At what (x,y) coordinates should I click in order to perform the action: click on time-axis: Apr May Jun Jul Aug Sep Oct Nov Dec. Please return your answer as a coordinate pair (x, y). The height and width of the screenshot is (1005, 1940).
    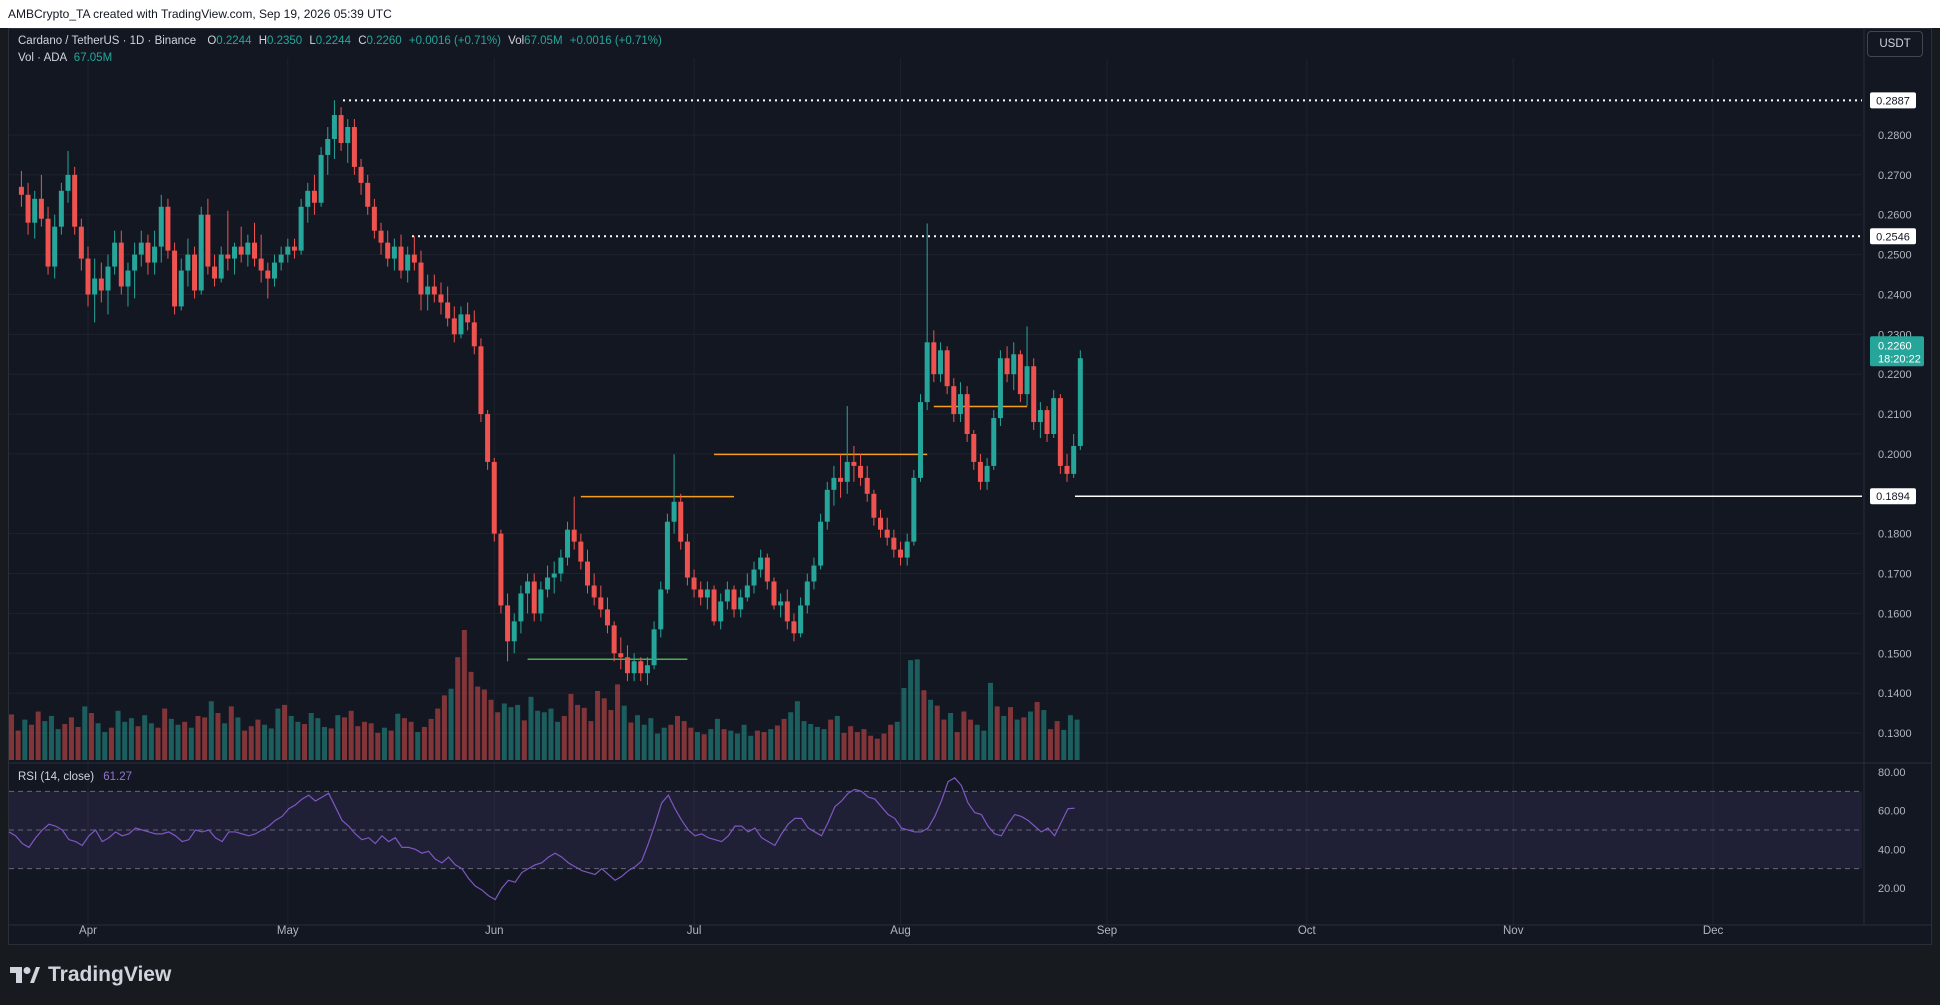
    Looking at the image, I should click on (901, 931).